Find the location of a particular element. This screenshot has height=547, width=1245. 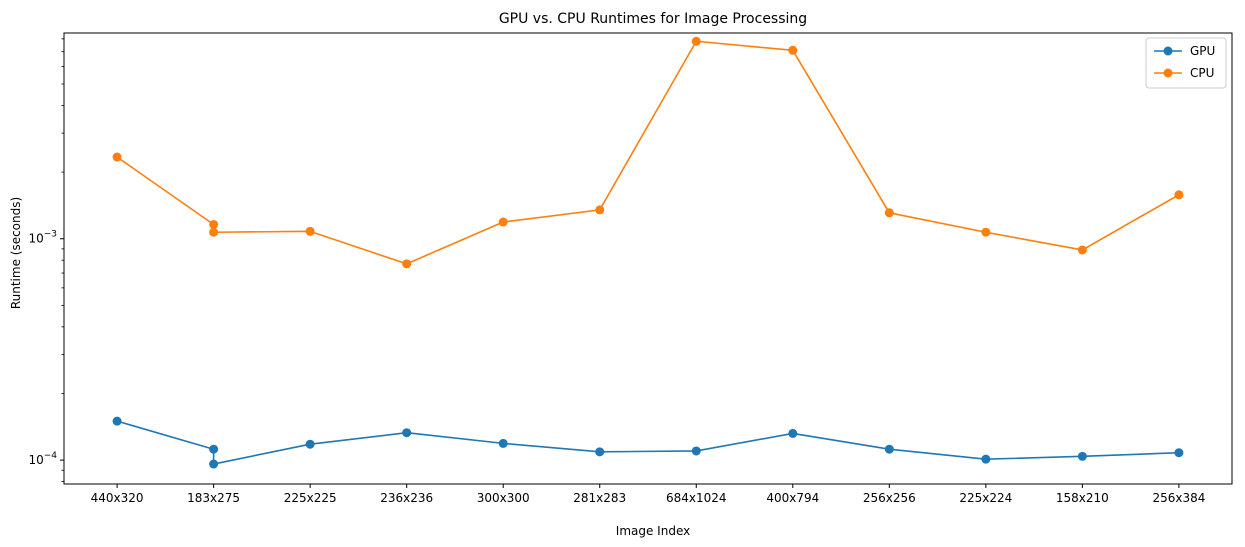

x-tick-label: 225x224 is located at coordinates (985, 498).